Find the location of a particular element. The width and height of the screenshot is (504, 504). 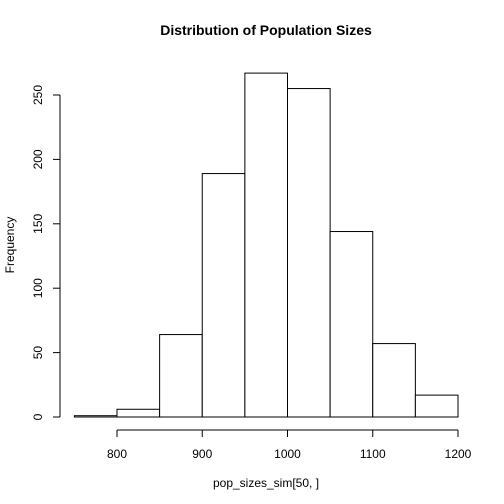

y-tick-label: 150 is located at coordinates (38, 223).